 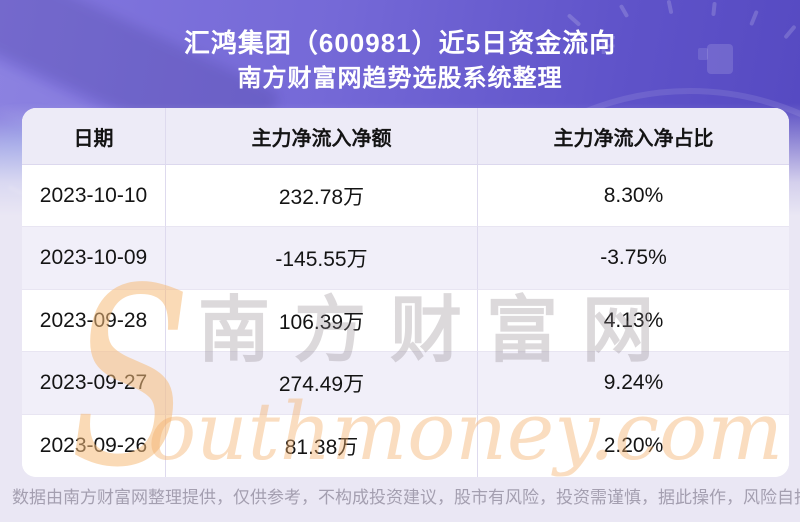 I want to click on date-cell: 2023-09-26, so click(x=94, y=445).